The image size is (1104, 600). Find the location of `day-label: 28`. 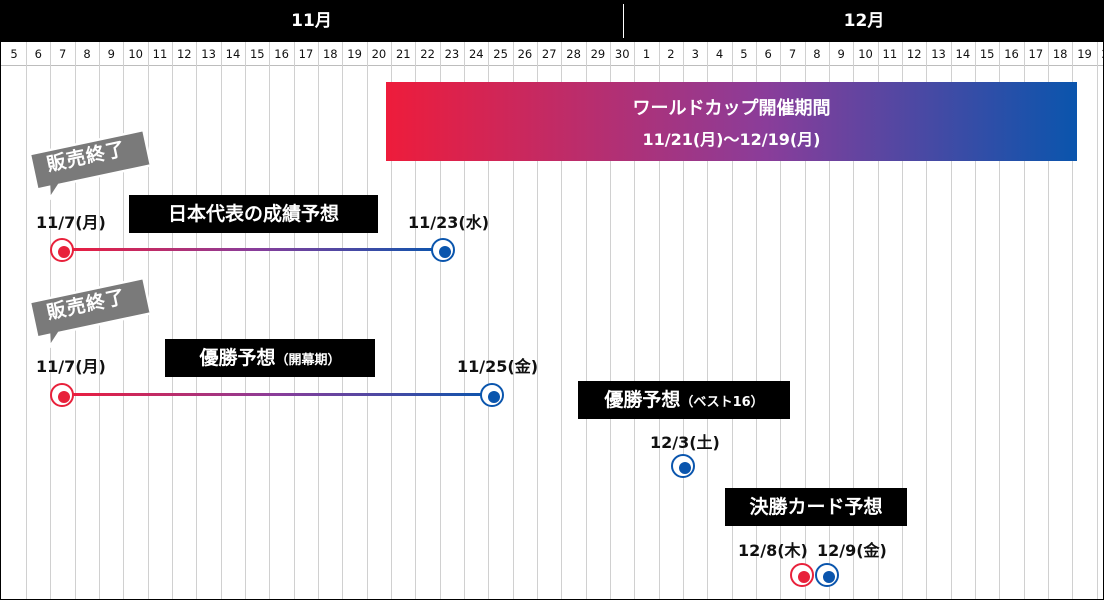

day-label: 28 is located at coordinates (573, 54).